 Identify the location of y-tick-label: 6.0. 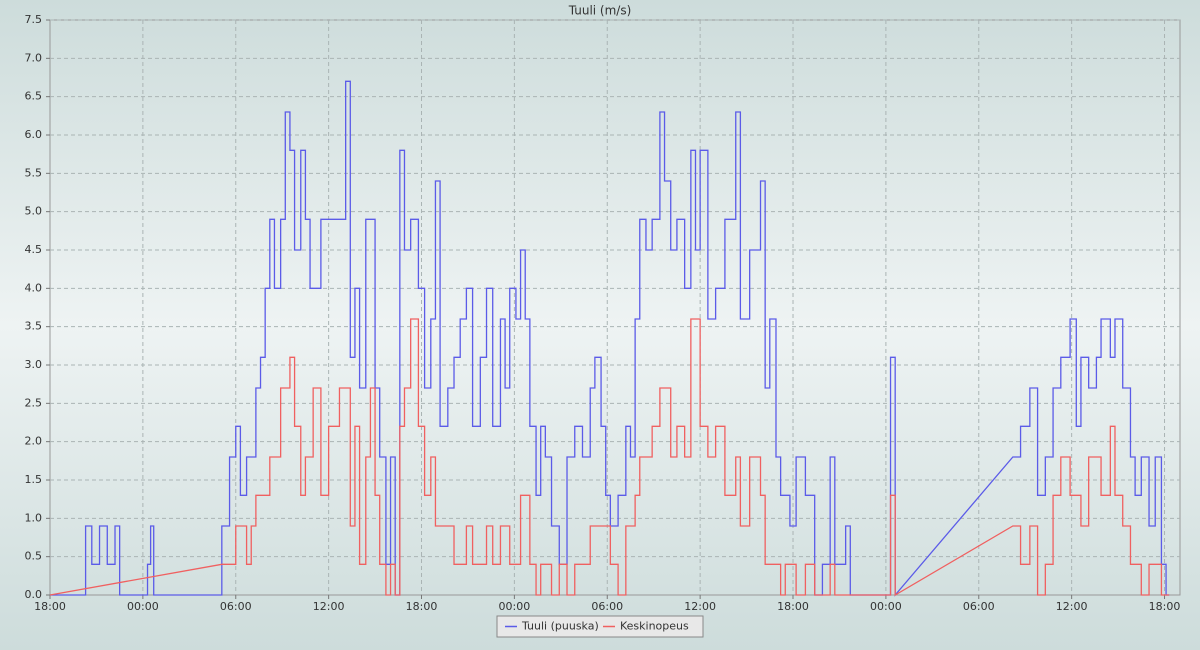
(34, 134).